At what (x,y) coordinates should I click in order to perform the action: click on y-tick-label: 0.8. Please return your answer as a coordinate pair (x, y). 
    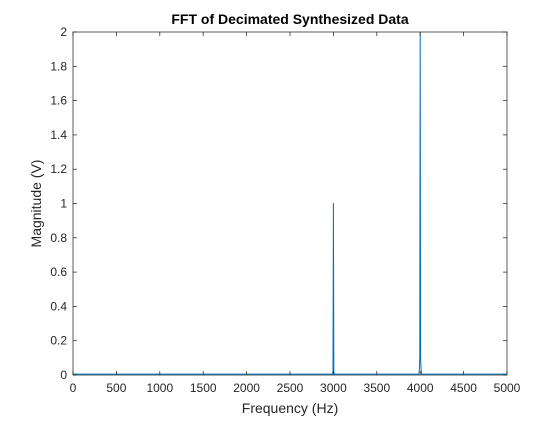
    Looking at the image, I should click on (58, 238).